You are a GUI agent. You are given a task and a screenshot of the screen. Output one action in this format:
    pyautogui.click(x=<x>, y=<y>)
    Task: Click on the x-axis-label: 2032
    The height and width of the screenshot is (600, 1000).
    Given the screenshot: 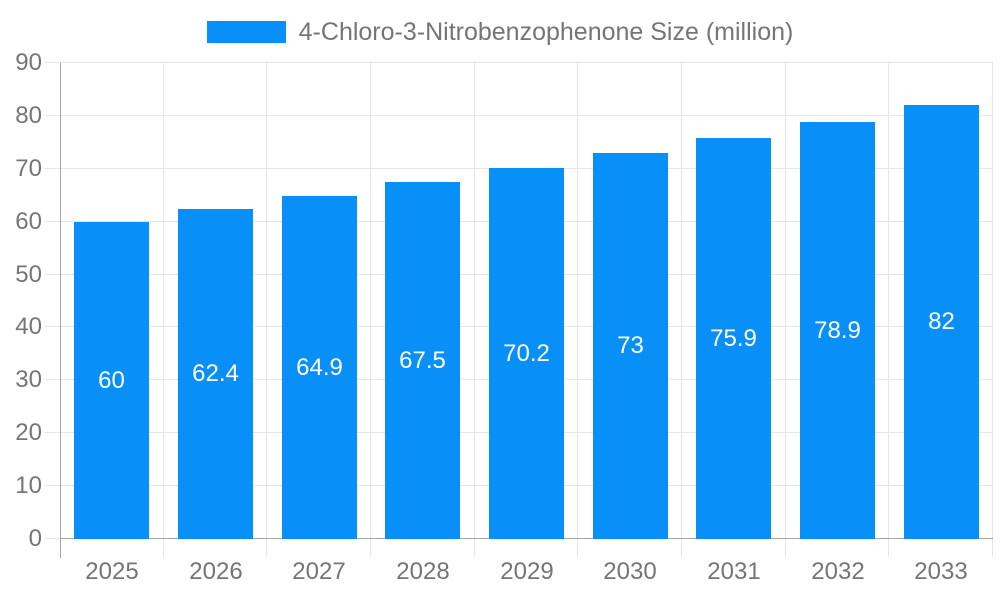 What is the action you would take?
    pyautogui.click(x=838, y=571)
    